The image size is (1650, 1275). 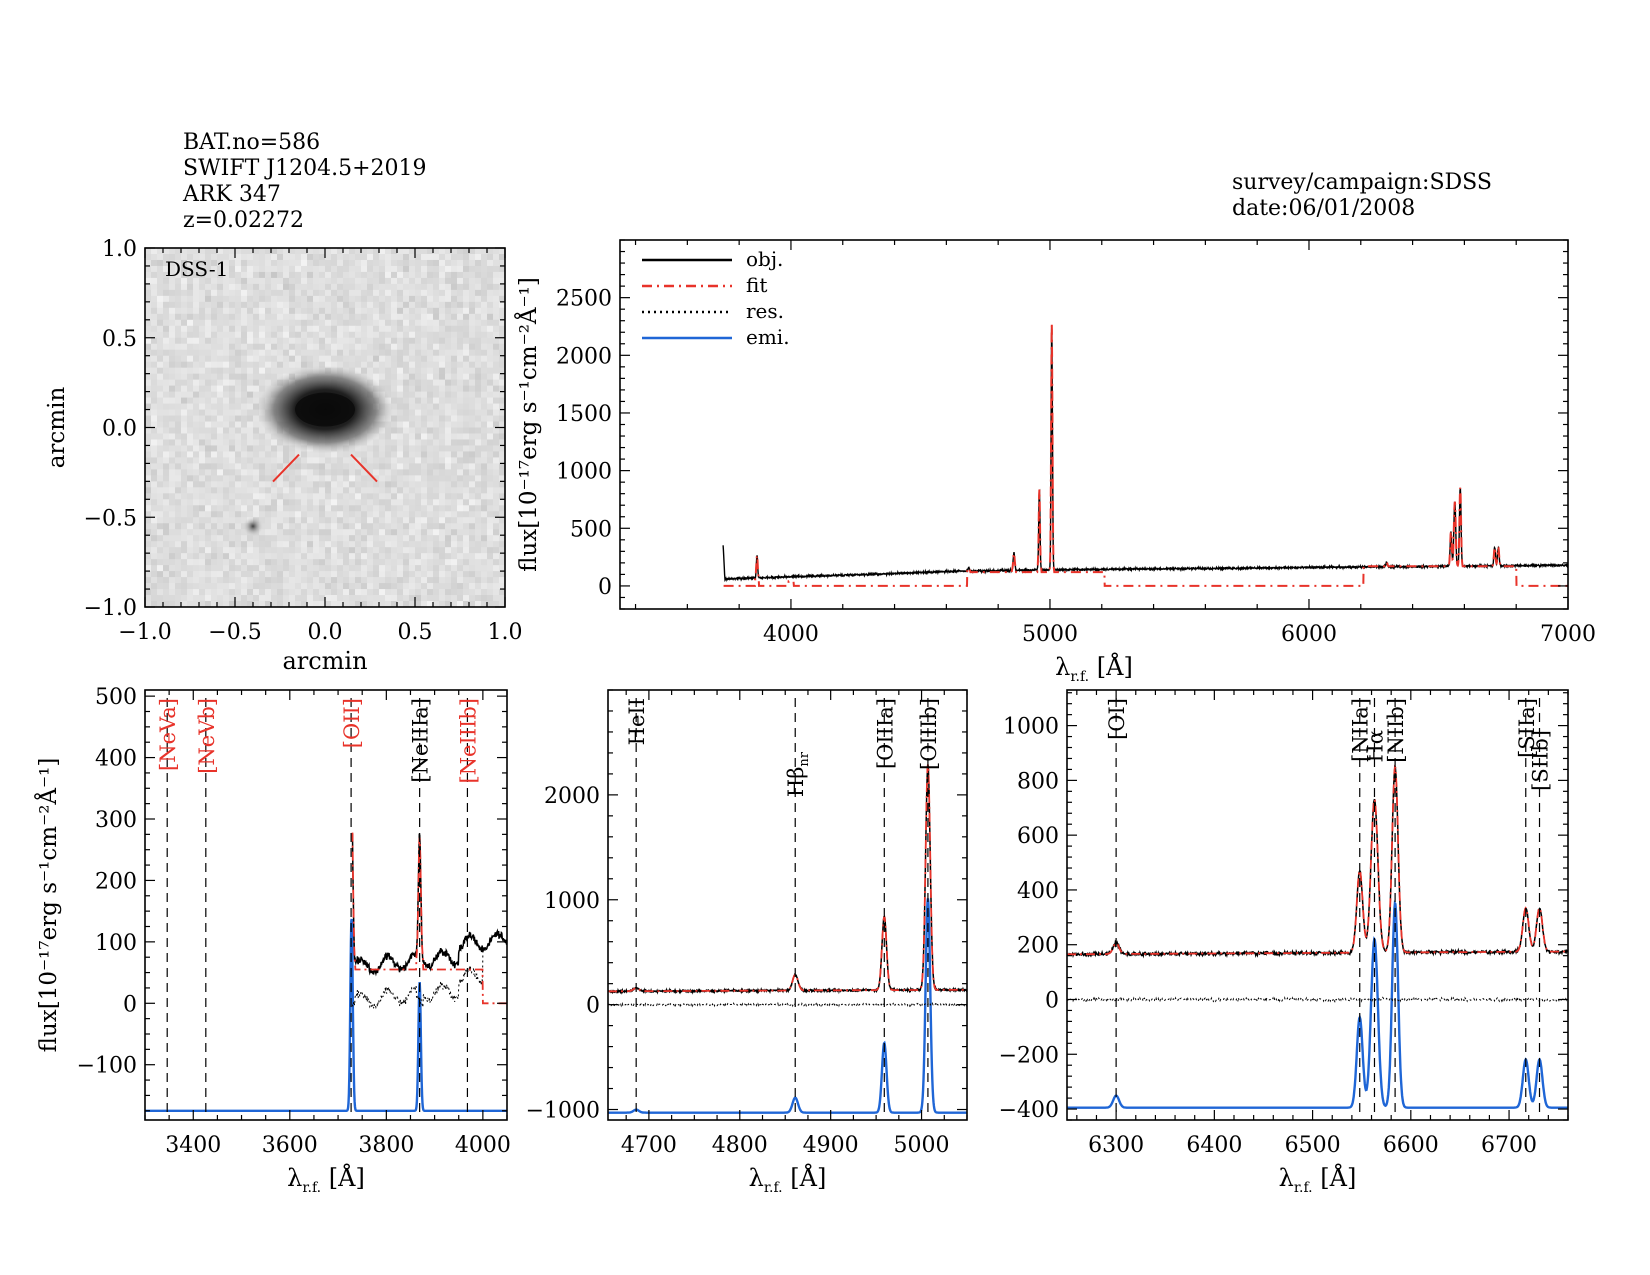 What do you see at coordinates (1145, 454) in the screenshot?
I see `fit-spectrum` at bounding box center [1145, 454].